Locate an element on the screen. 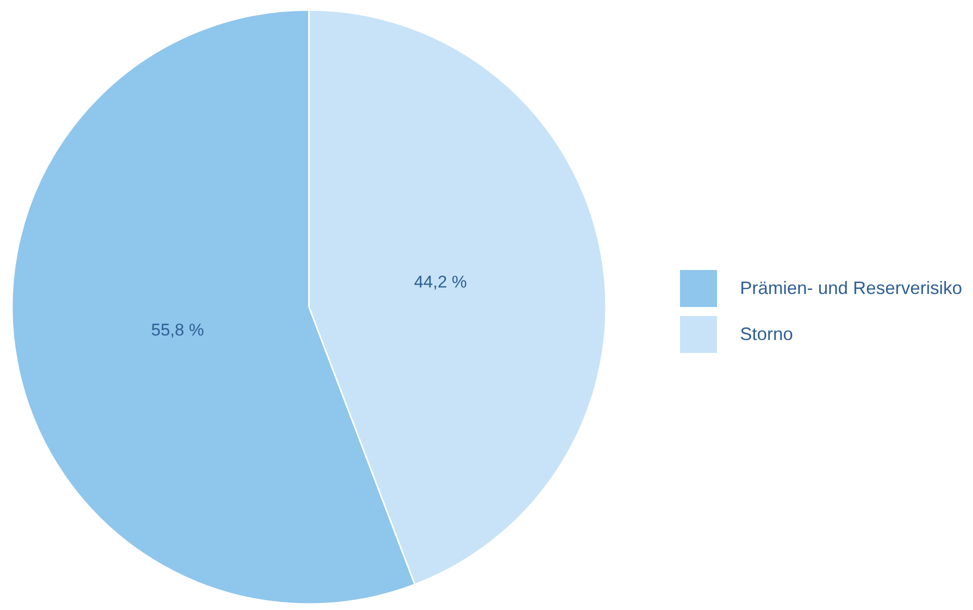 This screenshot has width=973, height=610. data-label: 44,2 % is located at coordinates (440, 282).